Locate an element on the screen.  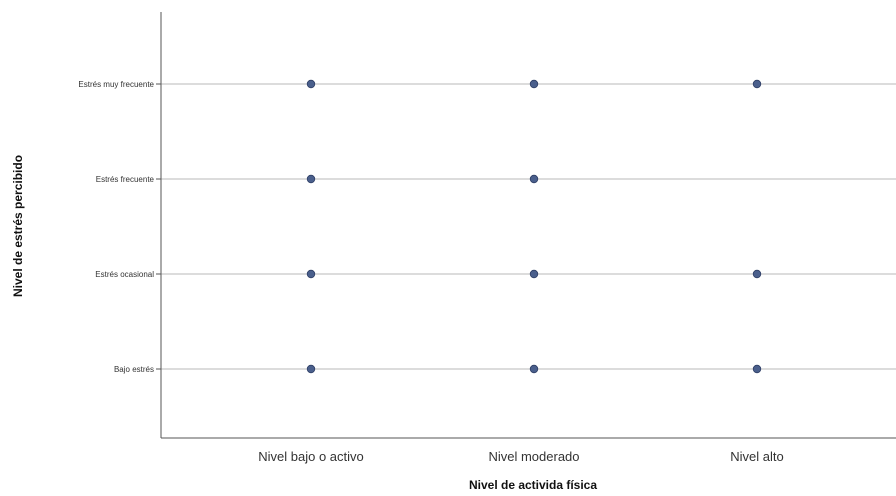
y-tick-label: Bajo estrés is located at coordinates (134, 369).